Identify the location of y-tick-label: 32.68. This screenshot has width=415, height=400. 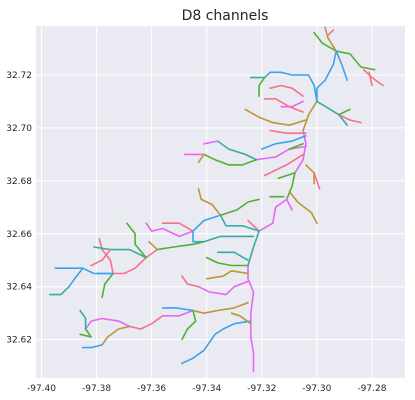
(19, 182).